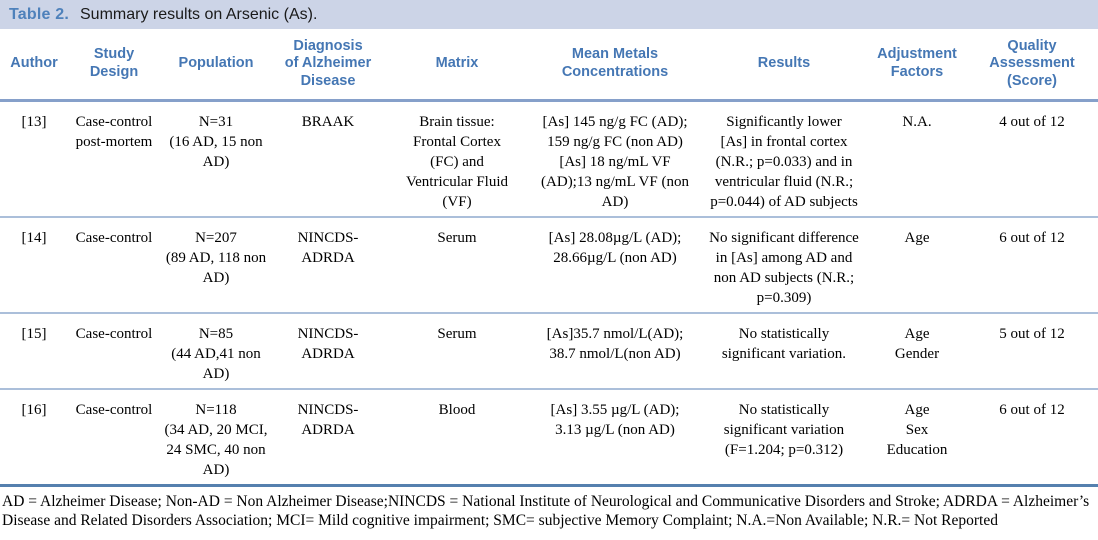  I want to click on col-header-mean-concentrations: Mean Metals Concentrations, so click(615, 63).